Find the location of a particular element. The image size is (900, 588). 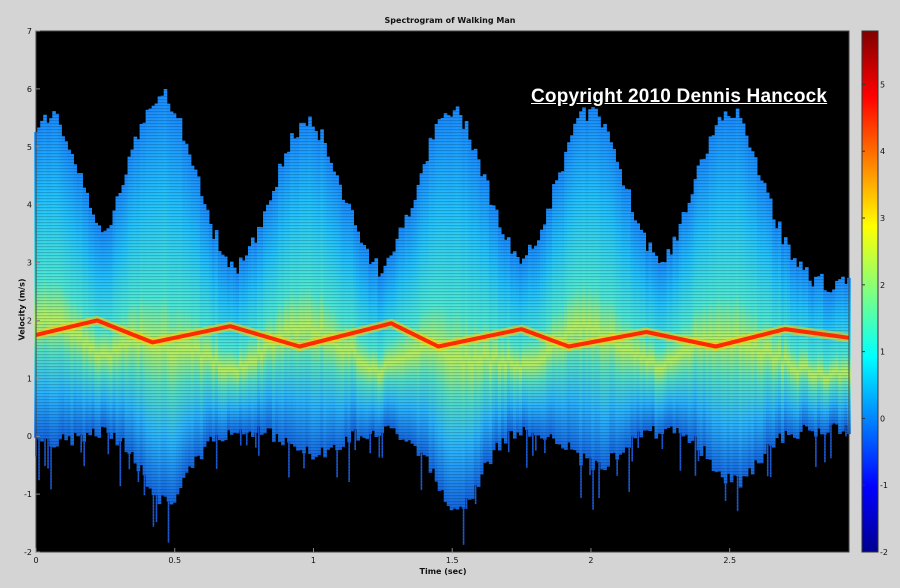

colorbar-tick-label: 2 is located at coordinates (882, 285).